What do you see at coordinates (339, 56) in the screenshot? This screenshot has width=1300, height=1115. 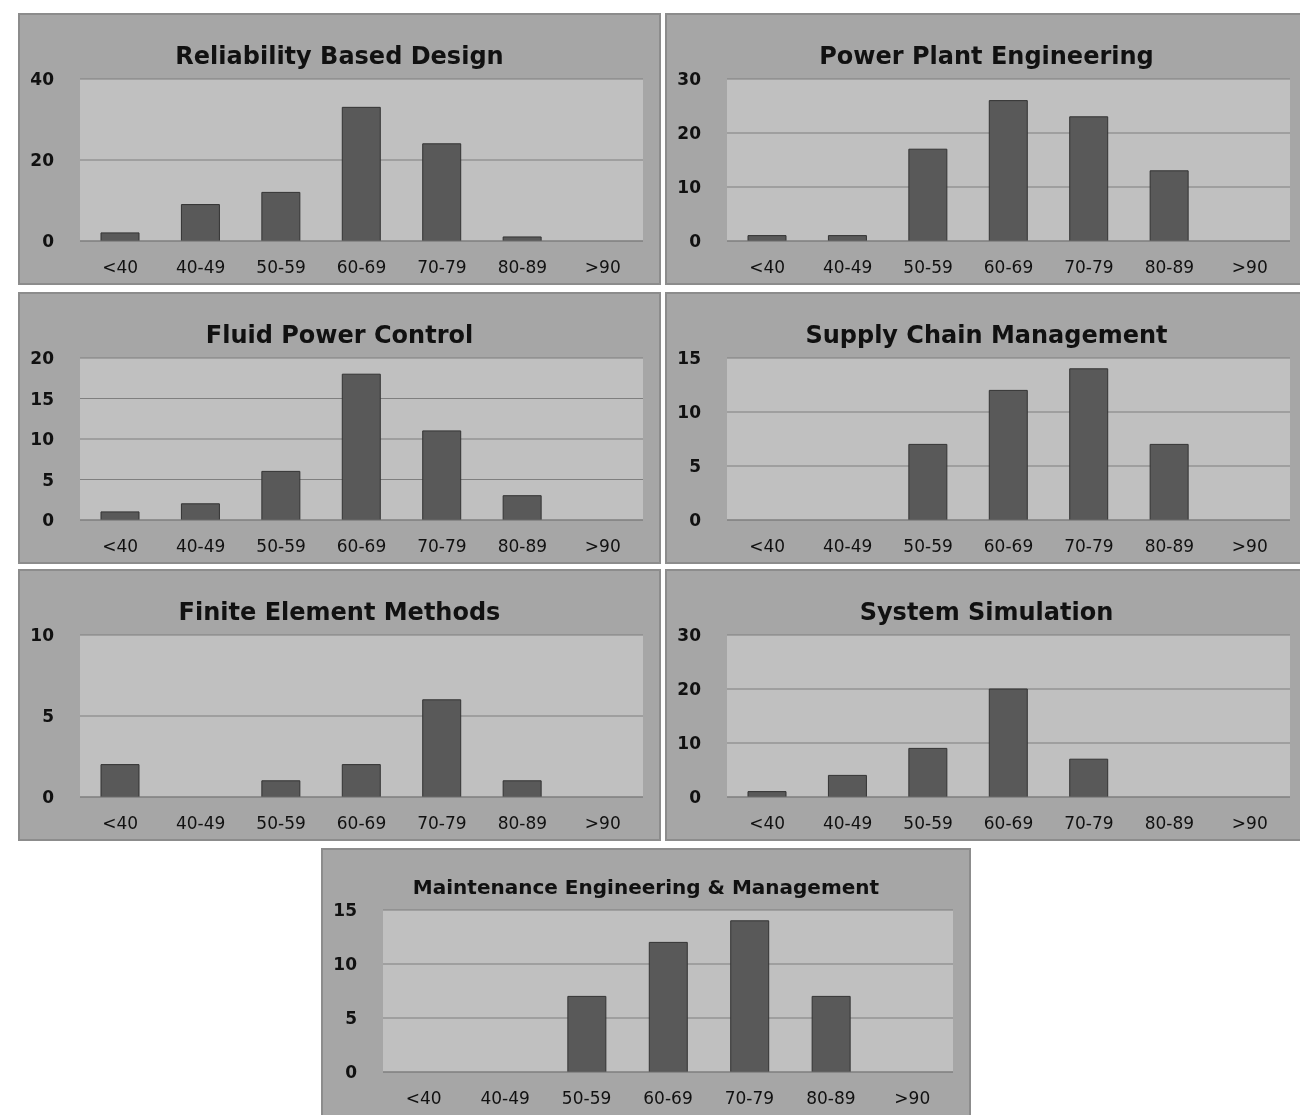 I see `chart-title: Reliability Based Design` at bounding box center [339, 56].